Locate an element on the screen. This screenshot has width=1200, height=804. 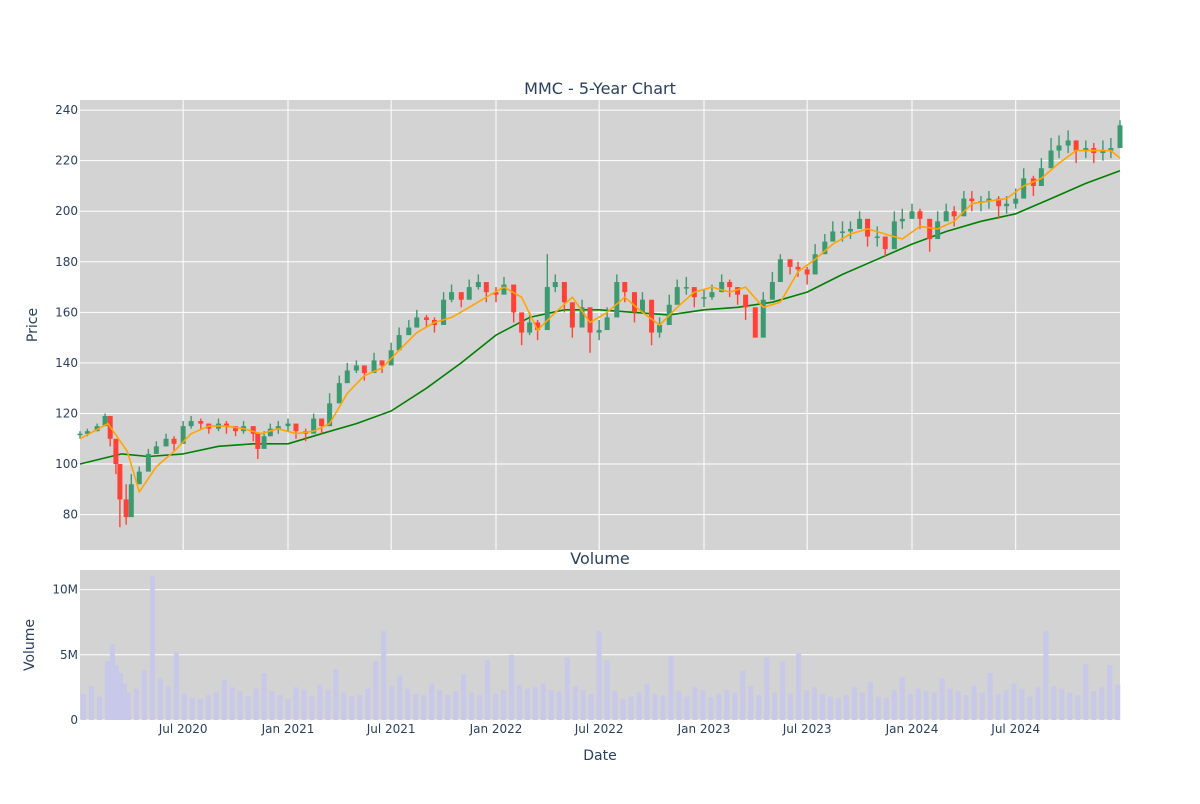
volume-y-tick-5M: 5M is located at coordinates (69, 655).